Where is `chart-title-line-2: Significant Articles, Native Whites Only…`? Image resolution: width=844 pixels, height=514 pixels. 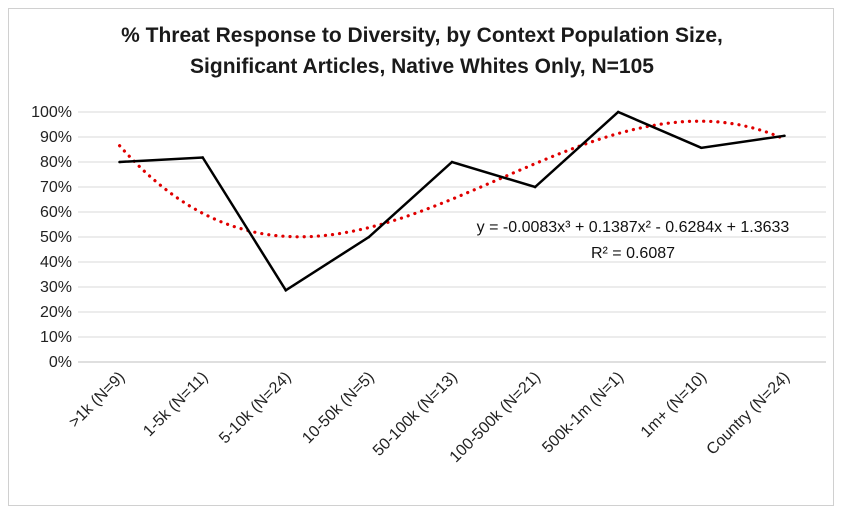 chart-title-line-2: Significant Articles, Native Whites Only… is located at coordinates (422, 66).